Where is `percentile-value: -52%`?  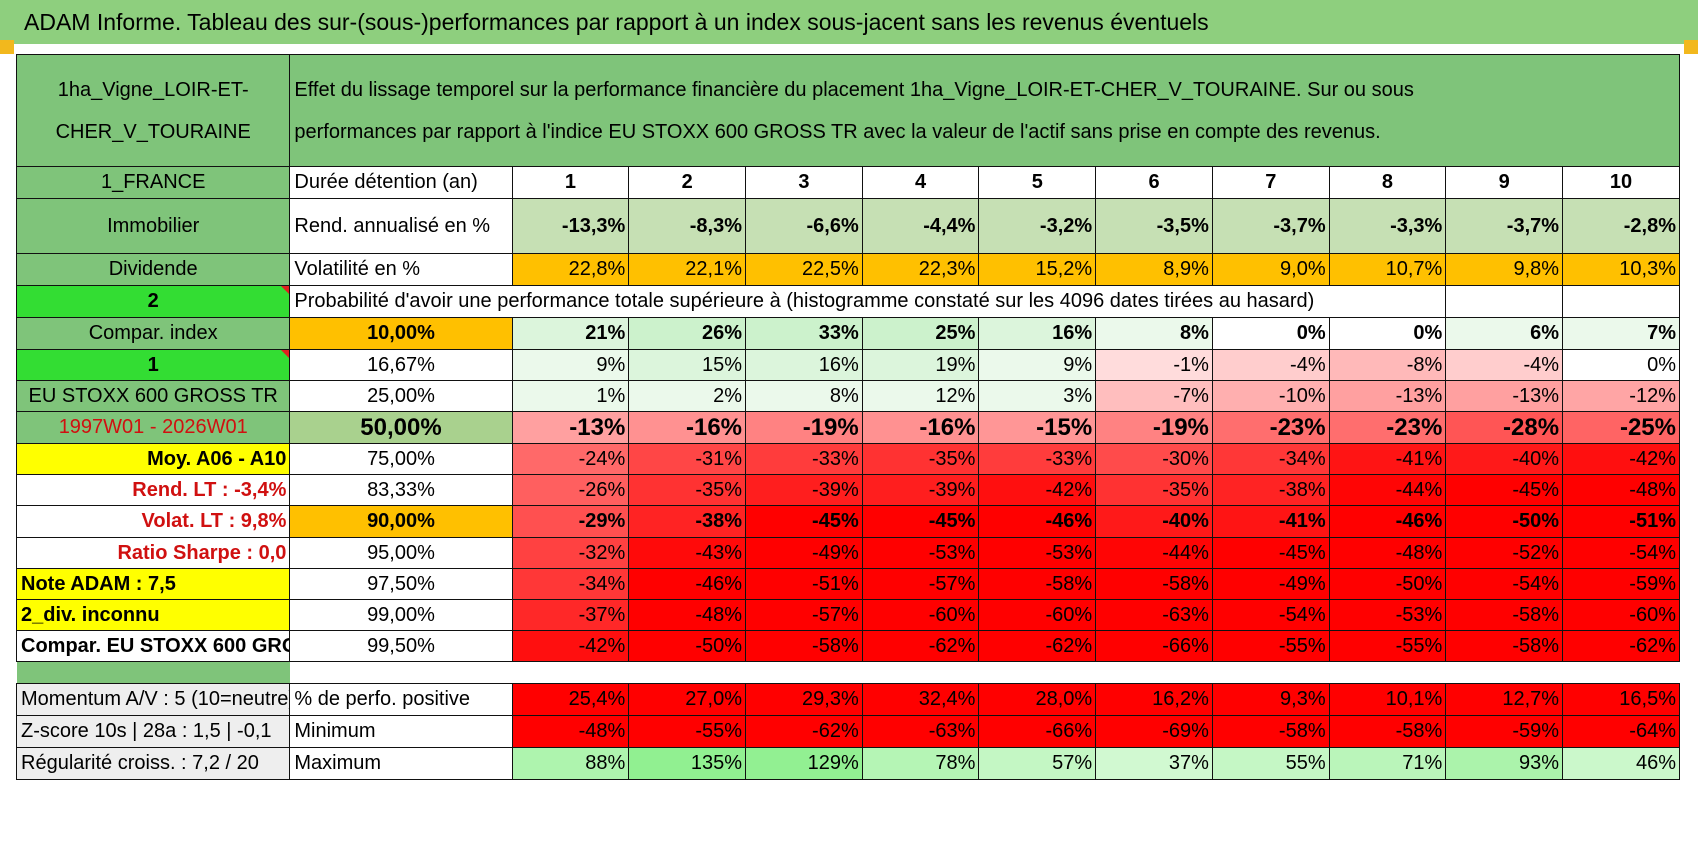 percentile-value: -52% is located at coordinates (1504, 553).